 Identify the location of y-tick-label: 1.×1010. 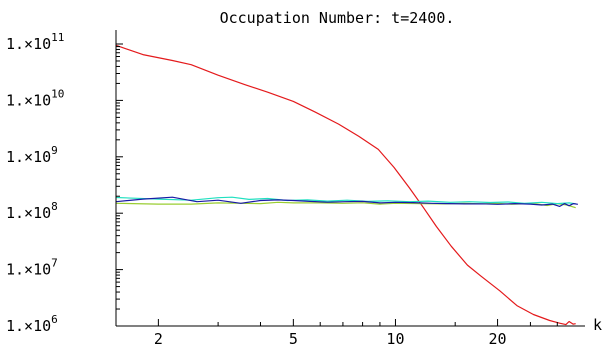
(35, 98).